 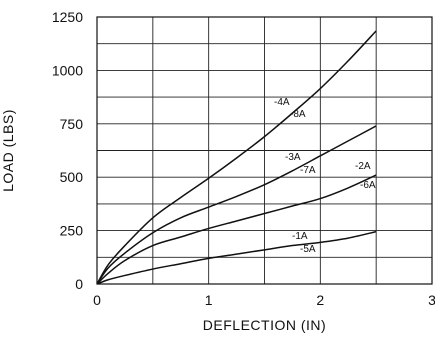 What do you see at coordinates (67, 70) in the screenshot?
I see `y-tick-label: 1000` at bounding box center [67, 70].